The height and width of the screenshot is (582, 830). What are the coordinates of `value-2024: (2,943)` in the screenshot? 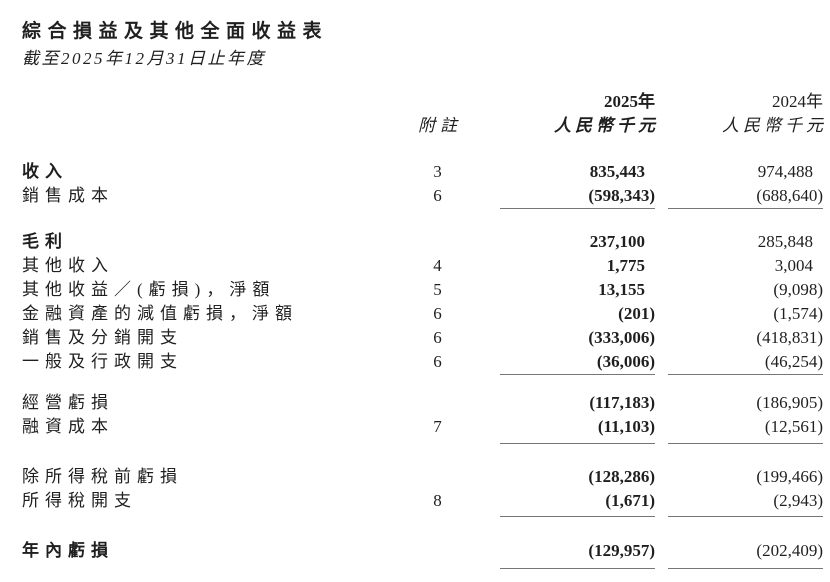 It's located at (798, 500).